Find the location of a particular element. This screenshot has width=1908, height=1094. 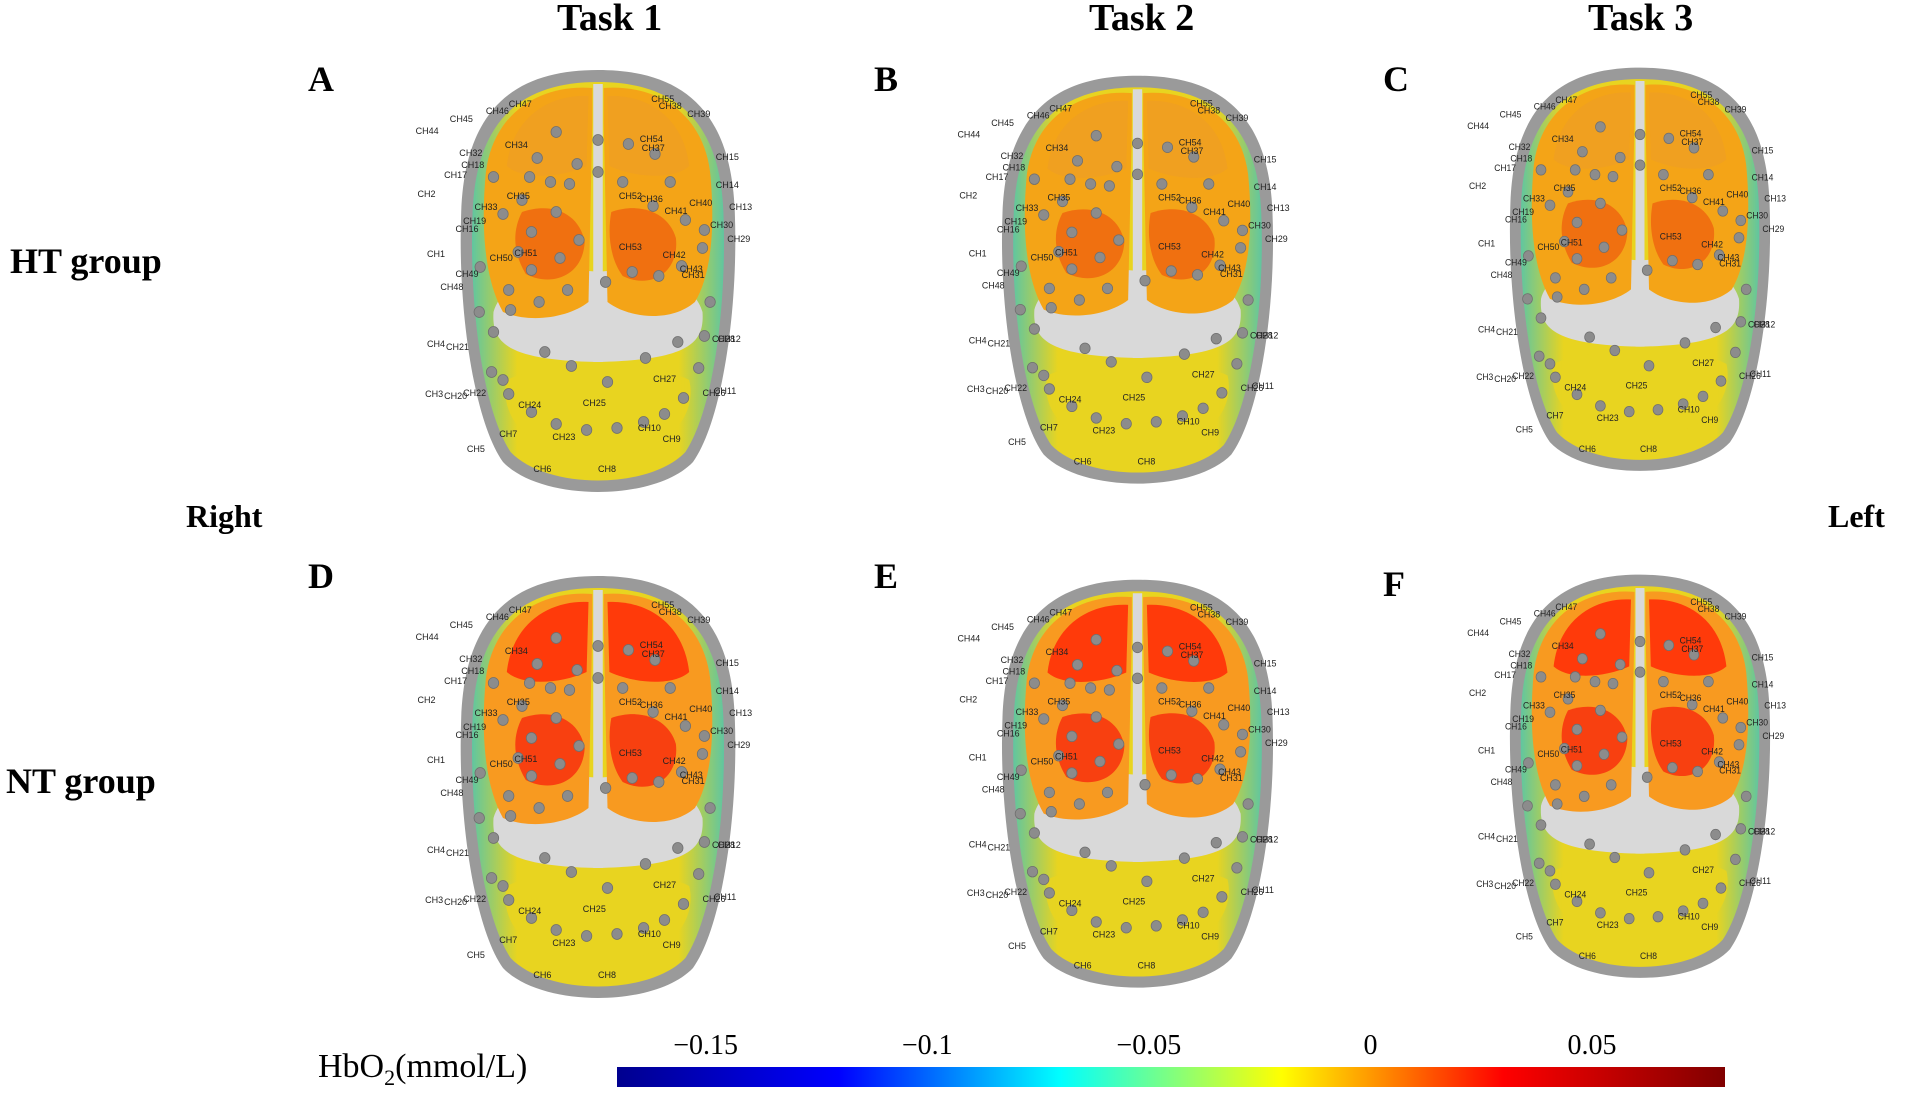

channel-label: CH3 is located at coordinates (434, 900).